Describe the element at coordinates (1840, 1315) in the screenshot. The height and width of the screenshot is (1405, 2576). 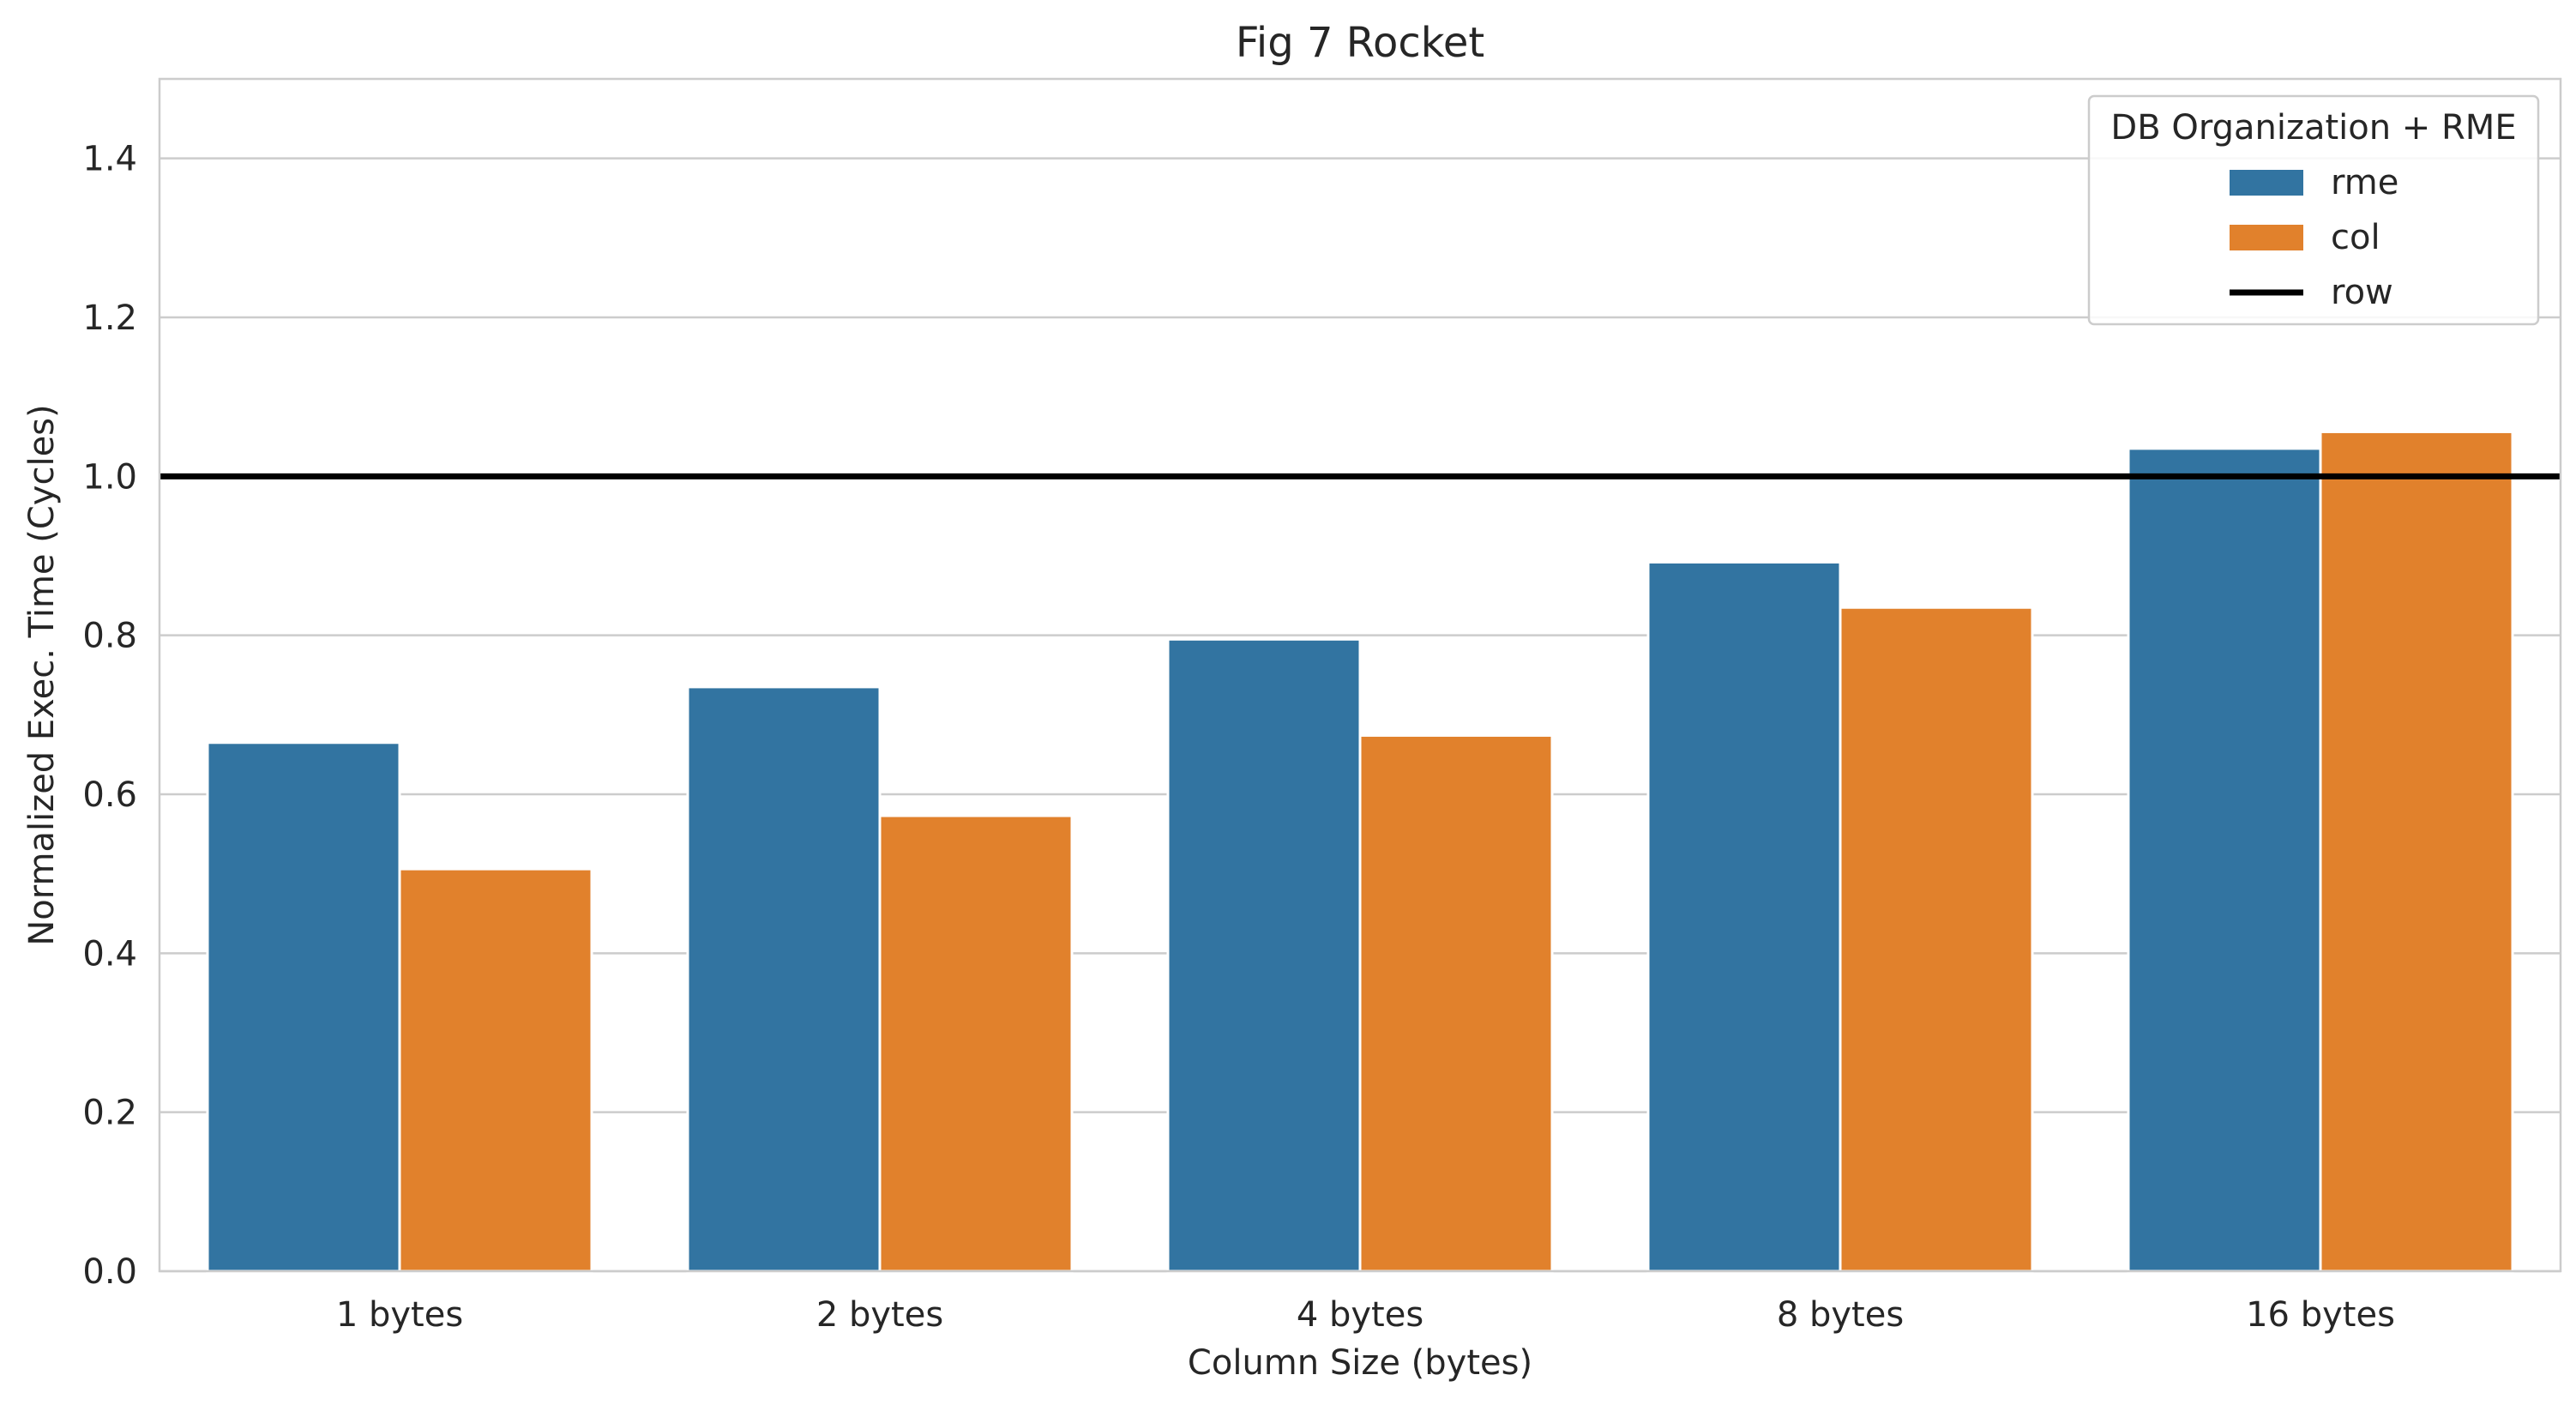
I see `x-tick-label: 8 bytes` at that location.